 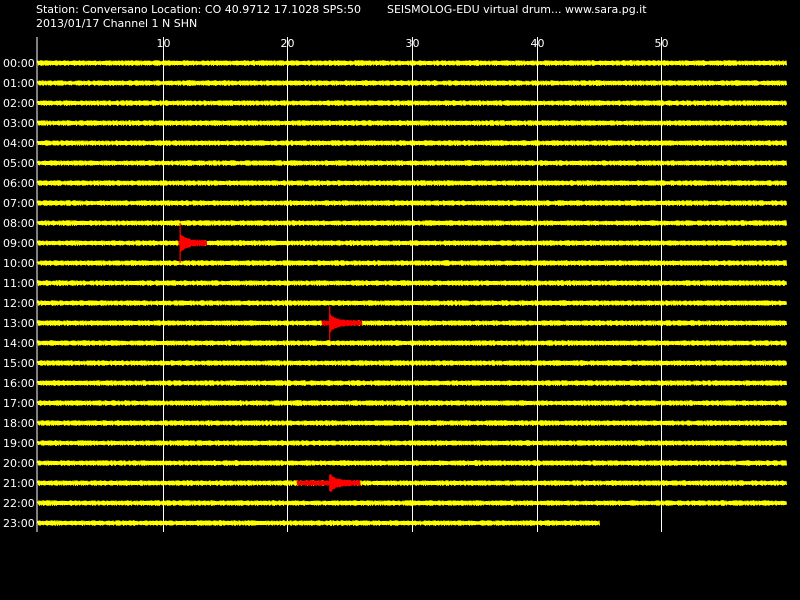 What do you see at coordinates (288, 43) in the screenshot?
I see `x-tick-label: 20` at bounding box center [288, 43].